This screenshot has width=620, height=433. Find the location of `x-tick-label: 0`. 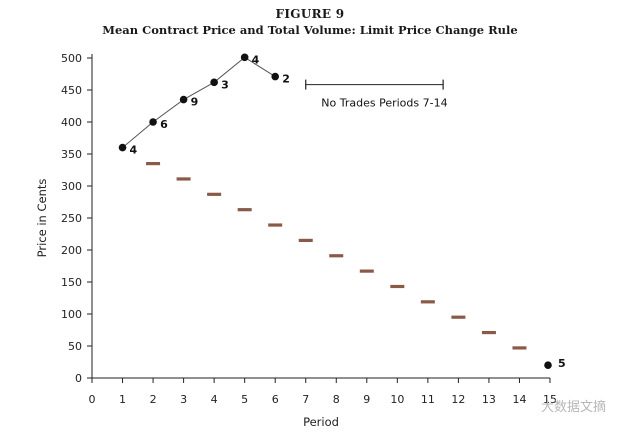

x-tick-label: 0 is located at coordinates (92, 399).